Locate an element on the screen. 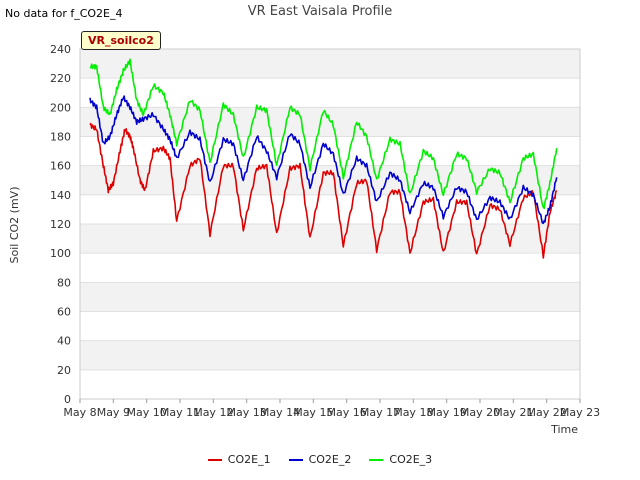  x-tick-label: May 15 is located at coordinates (313, 412).